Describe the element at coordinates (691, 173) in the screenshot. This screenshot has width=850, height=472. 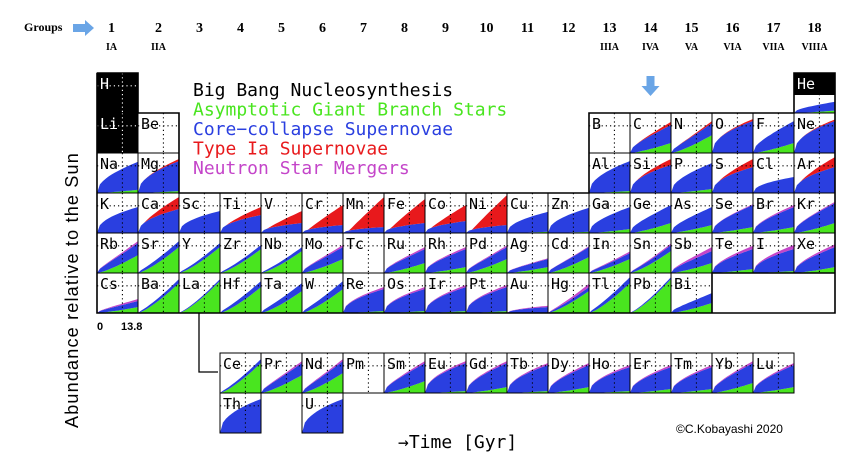
I see `element-cell: P` at that location.